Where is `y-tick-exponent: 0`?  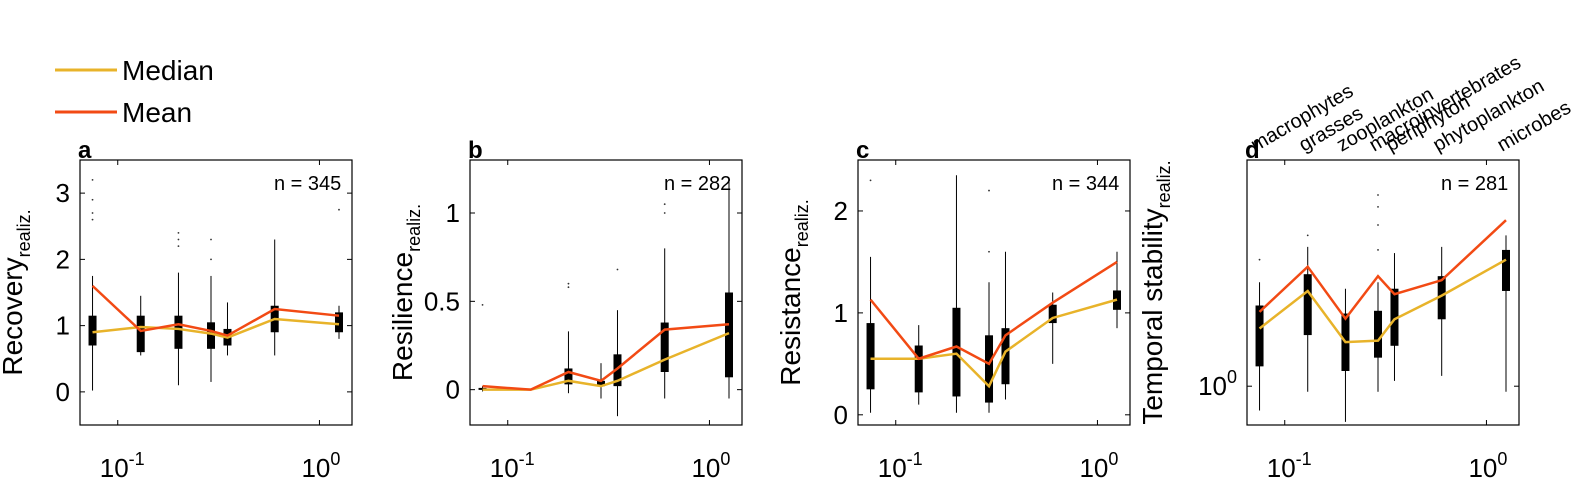
y-tick-exponent: 0 is located at coordinates (1232, 377).